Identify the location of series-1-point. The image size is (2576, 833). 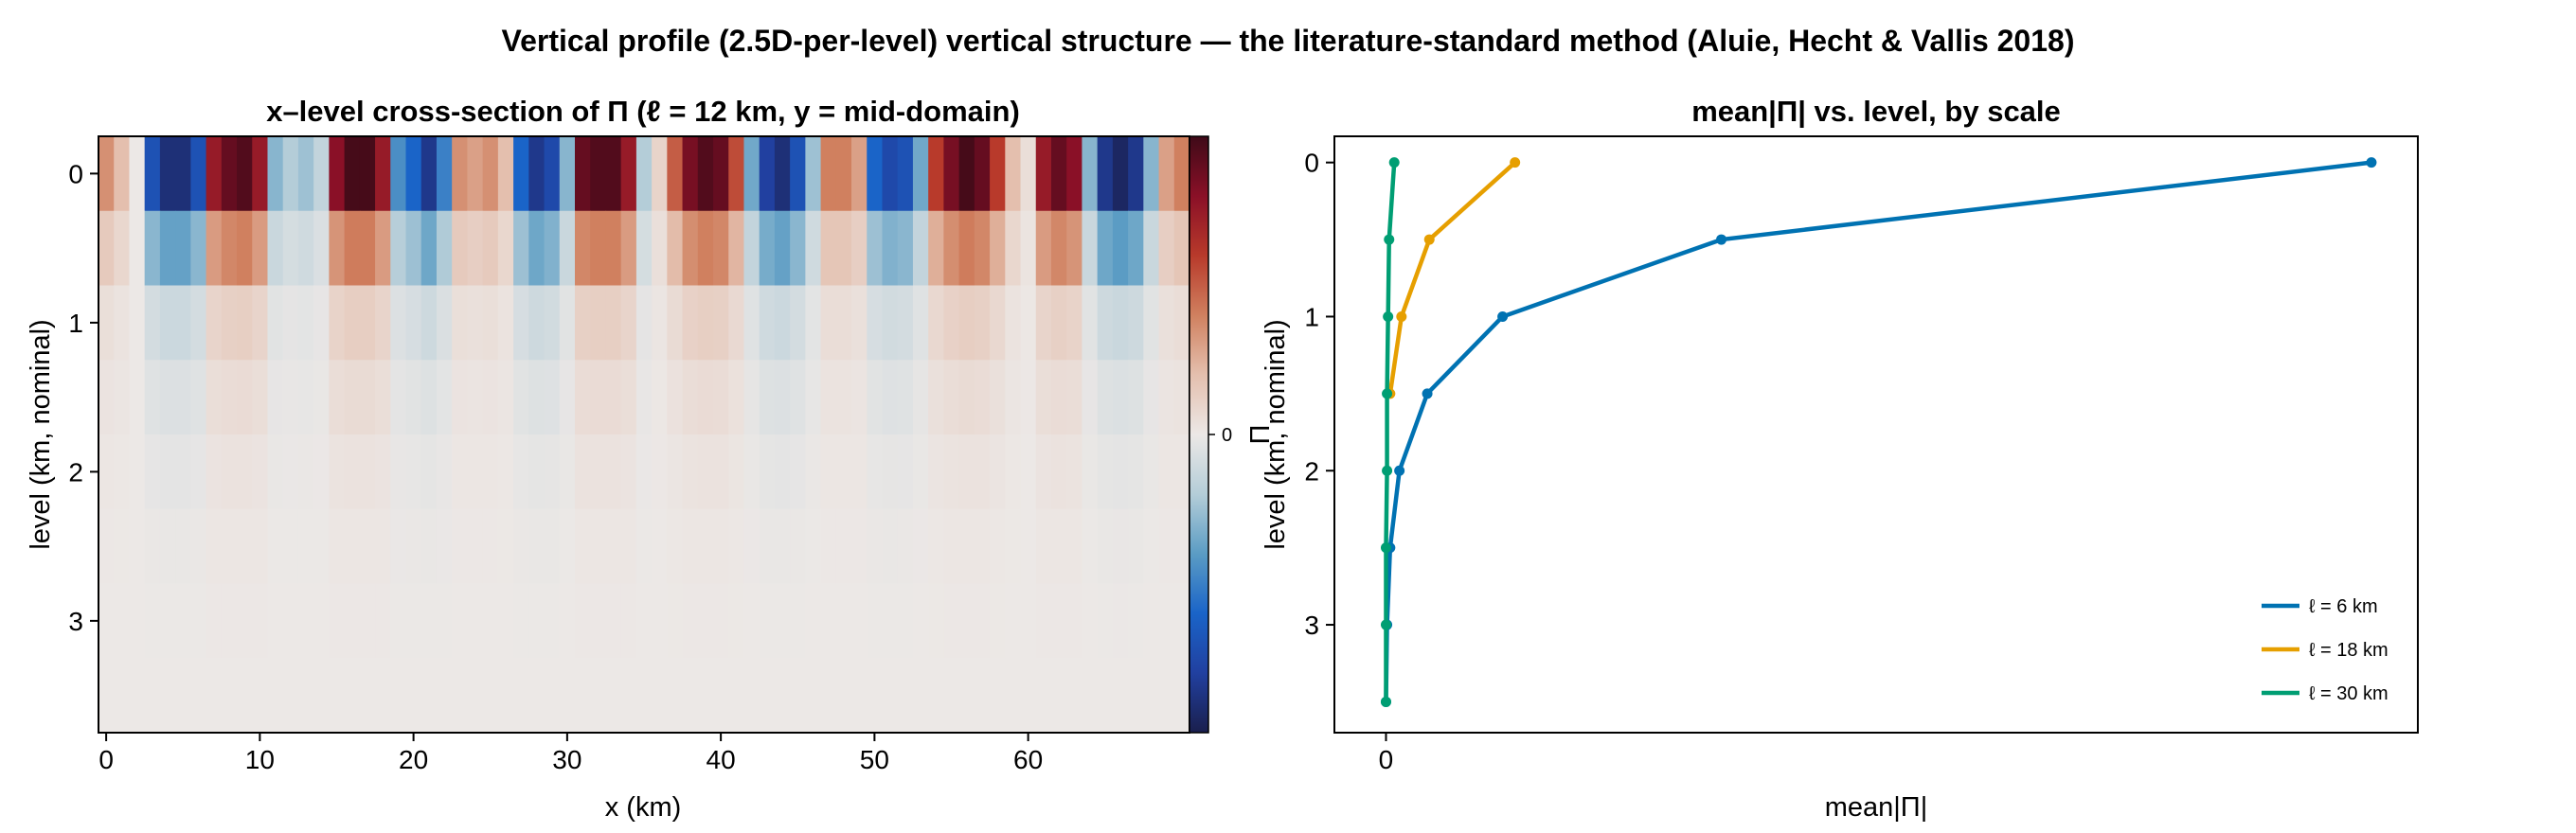
(1503, 316).